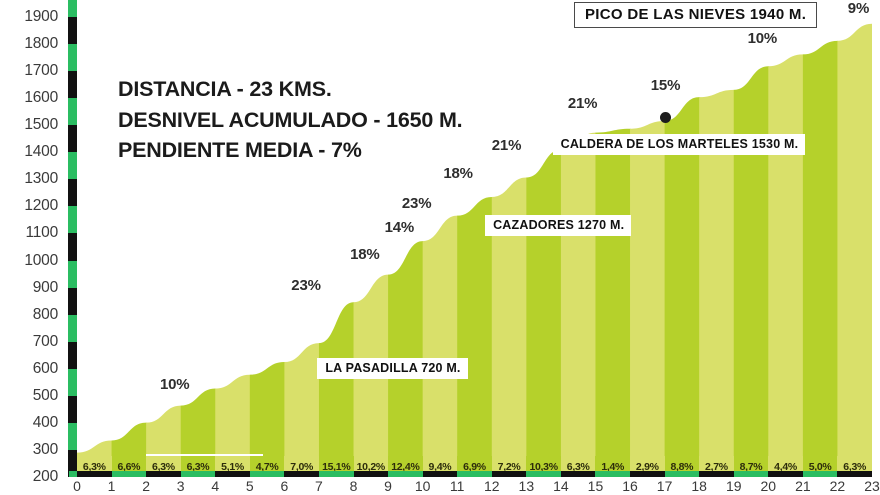  I want to click on y-tick-label: 1200, so click(41, 206).